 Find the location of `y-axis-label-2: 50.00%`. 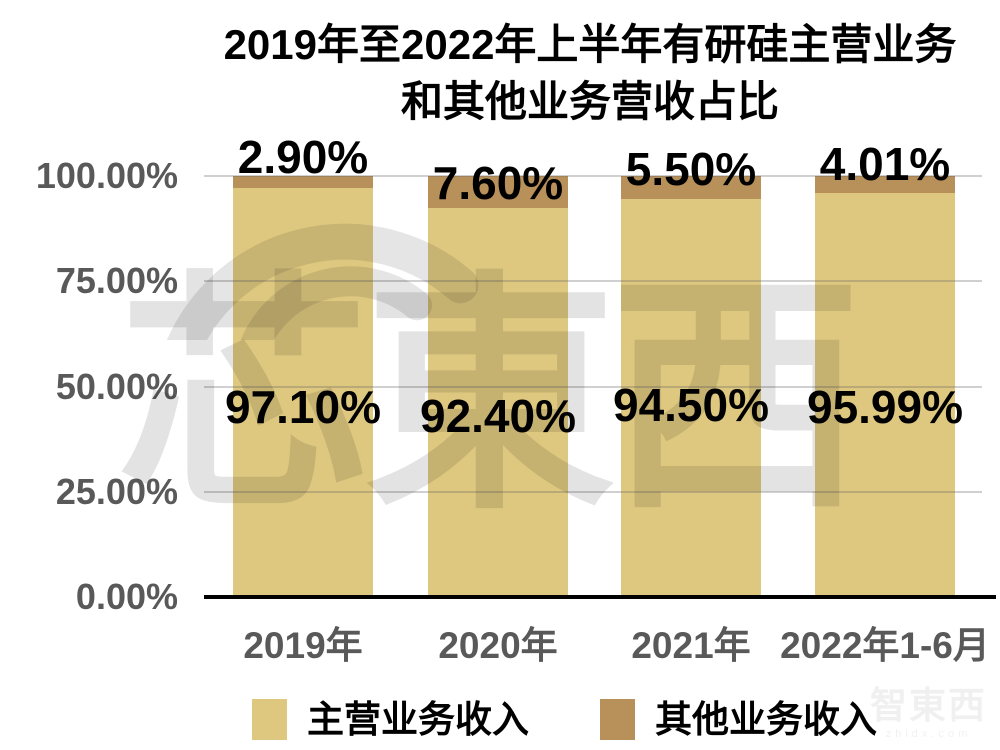

y-axis-label-2: 50.00% is located at coordinates (116, 386).